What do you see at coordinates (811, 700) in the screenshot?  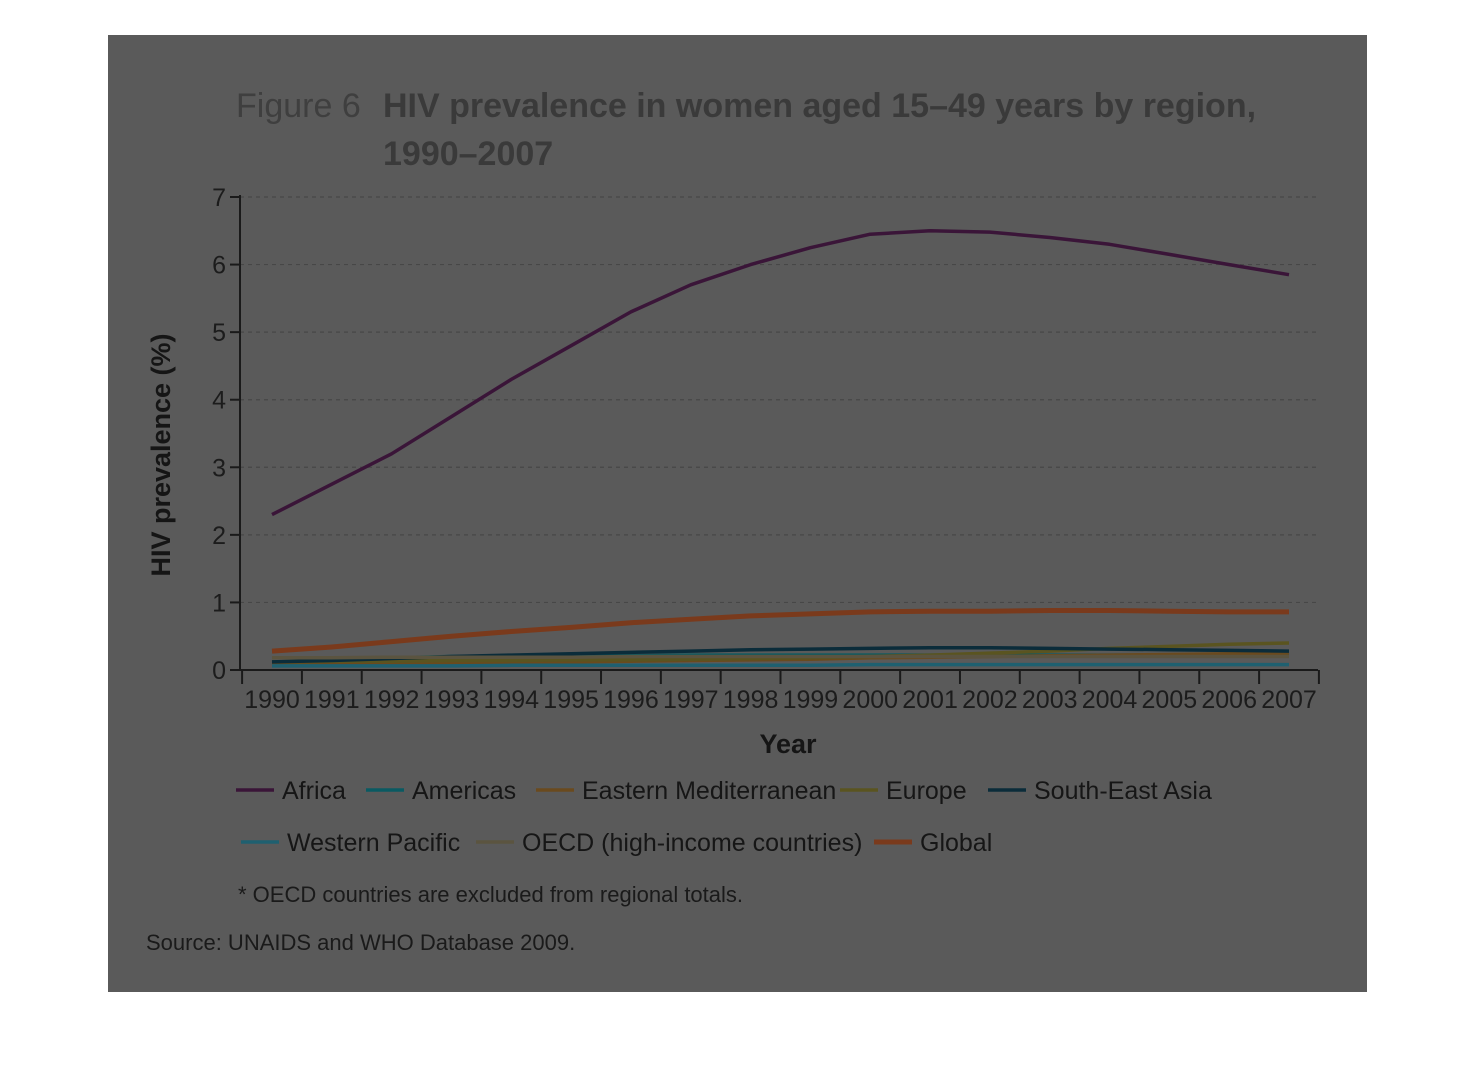 I see `x-tick-label: 1999` at bounding box center [811, 700].